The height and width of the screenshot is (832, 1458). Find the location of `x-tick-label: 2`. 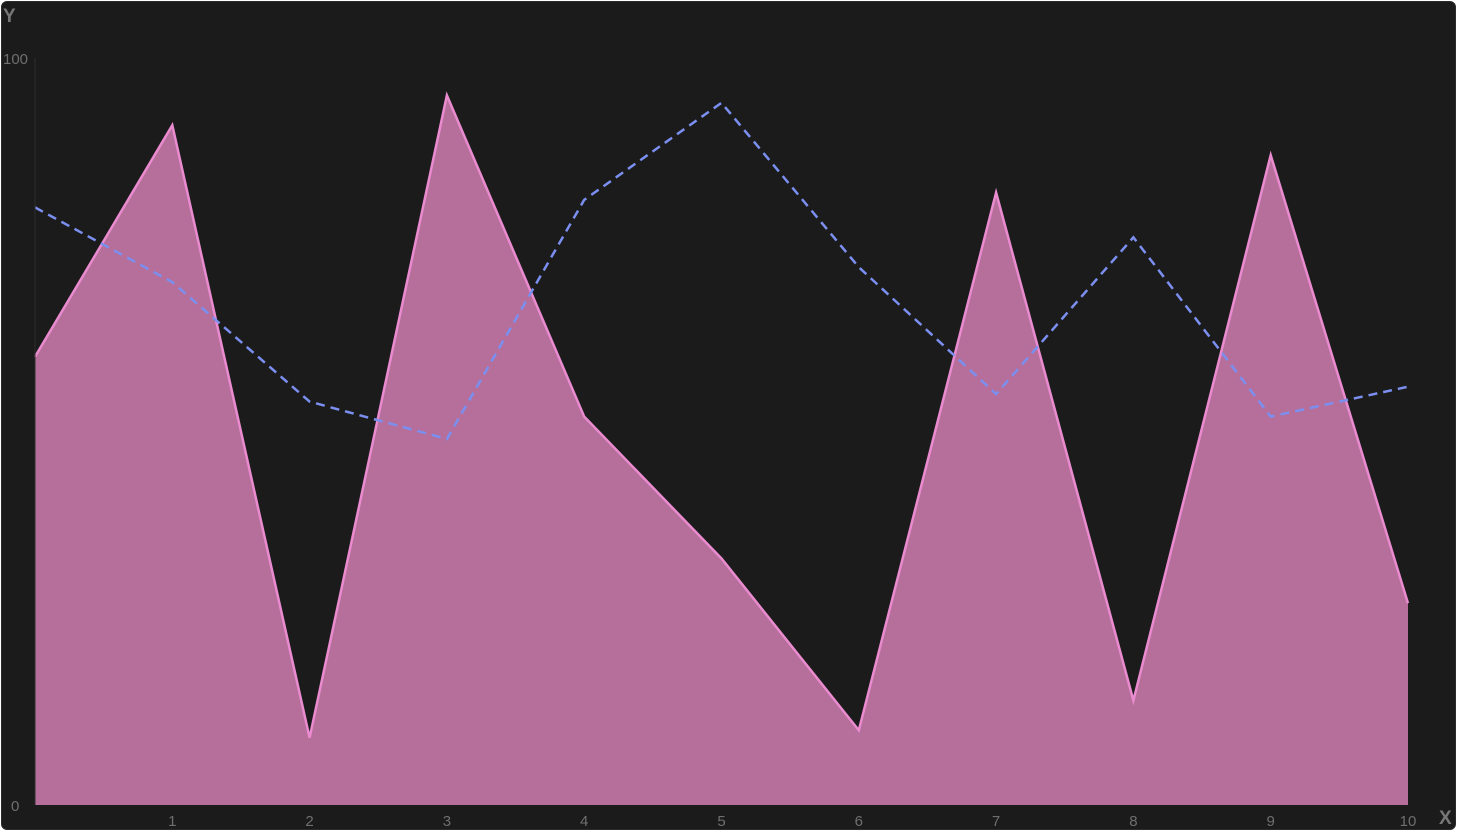

x-tick-label: 2 is located at coordinates (309, 821).